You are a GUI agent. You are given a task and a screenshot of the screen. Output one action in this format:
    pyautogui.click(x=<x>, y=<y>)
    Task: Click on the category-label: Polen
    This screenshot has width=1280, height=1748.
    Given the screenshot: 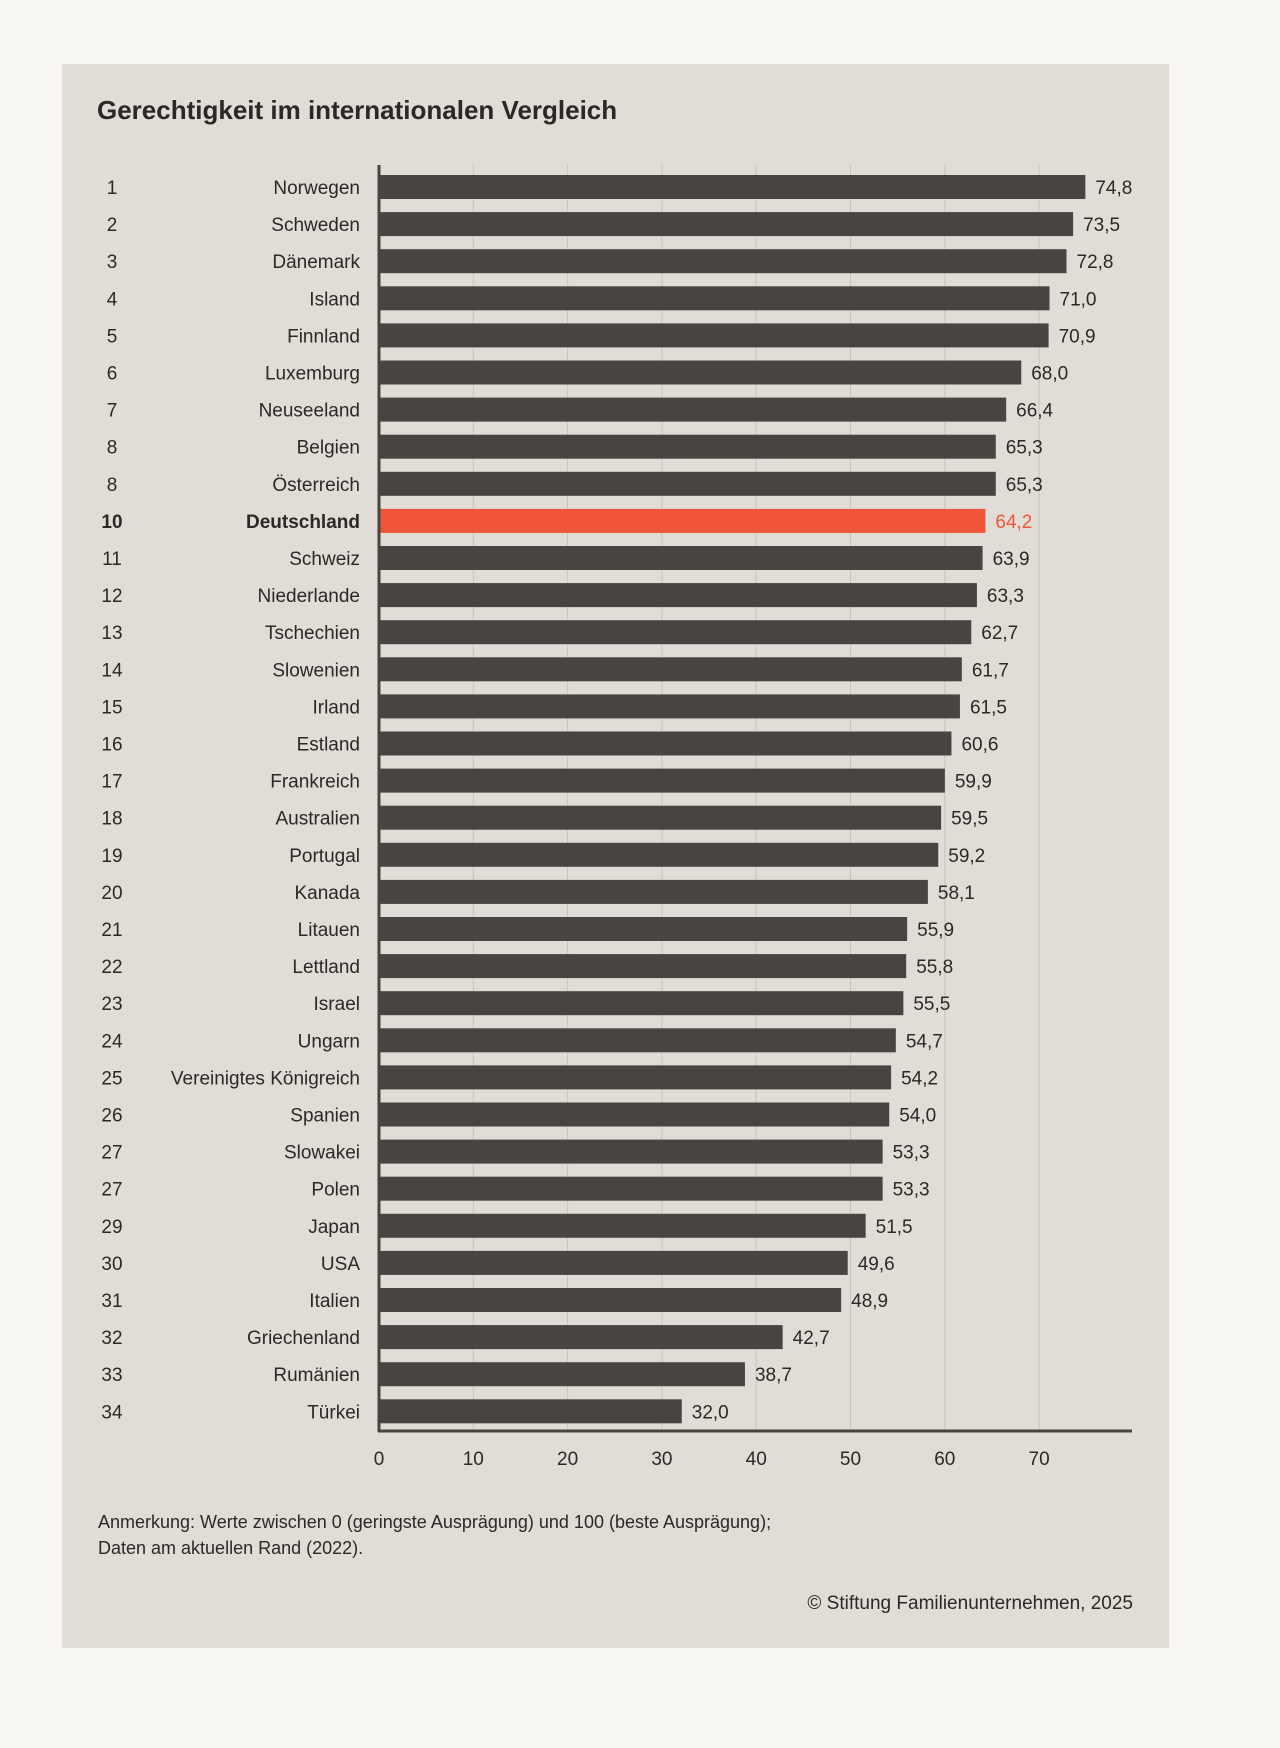 What is the action you would take?
    pyautogui.click(x=335, y=1190)
    